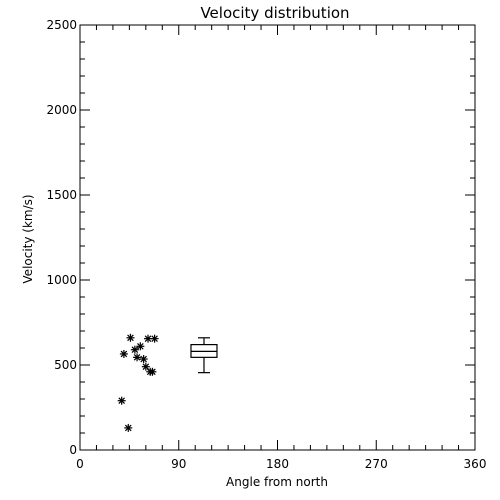 This screenshot has width=500, height=500. I want to click on y-tick-label: 1000, so click(61, 280).